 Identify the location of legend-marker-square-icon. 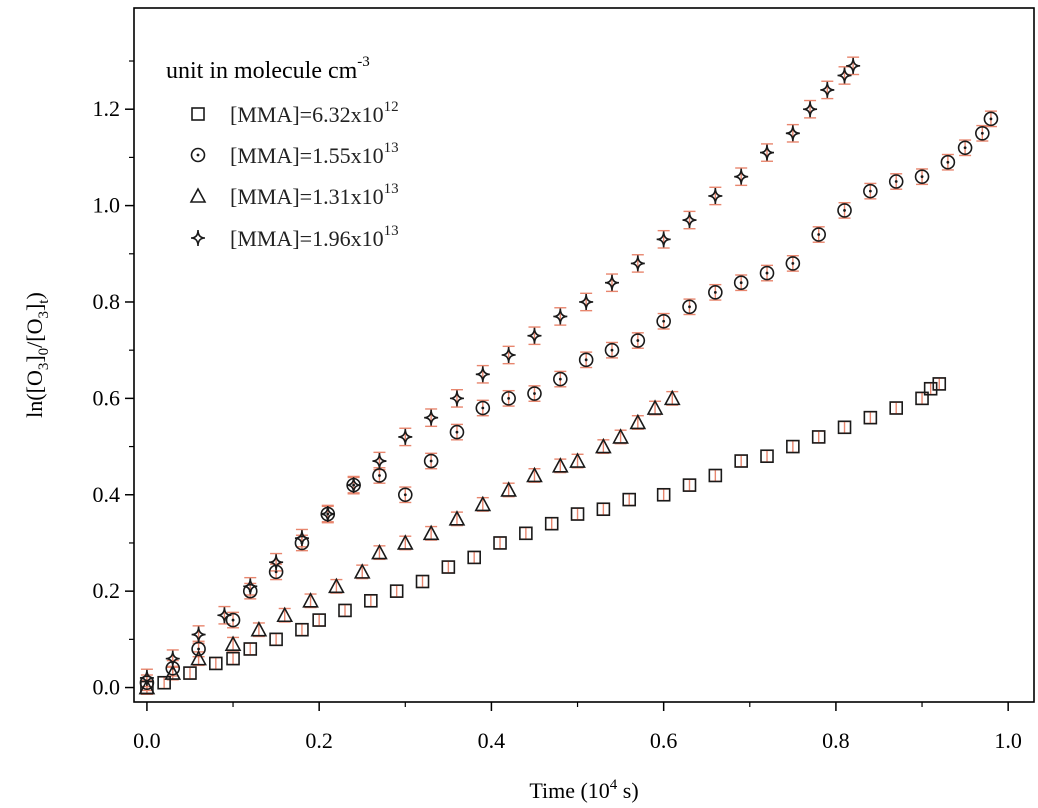
(198, 114).